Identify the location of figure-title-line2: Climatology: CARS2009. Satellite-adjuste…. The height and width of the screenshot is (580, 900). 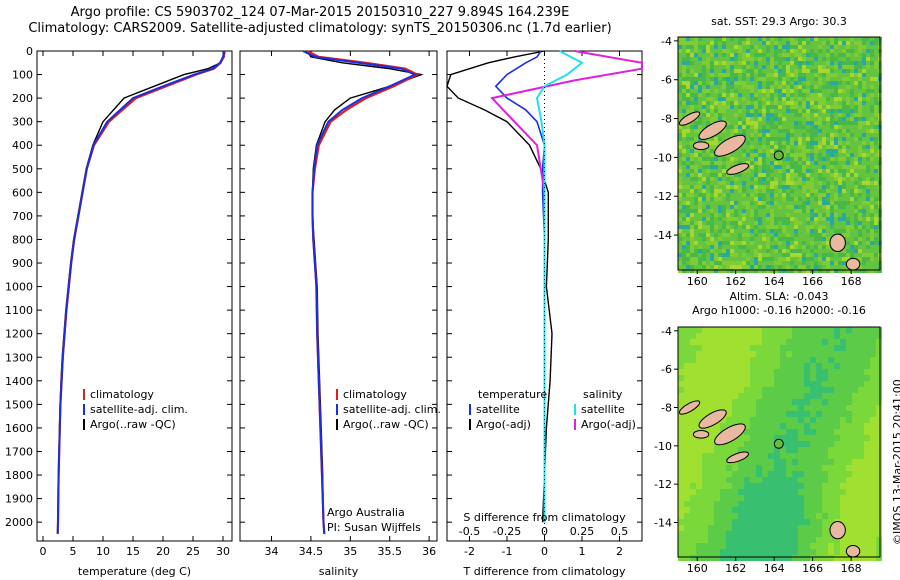
(320, 28).